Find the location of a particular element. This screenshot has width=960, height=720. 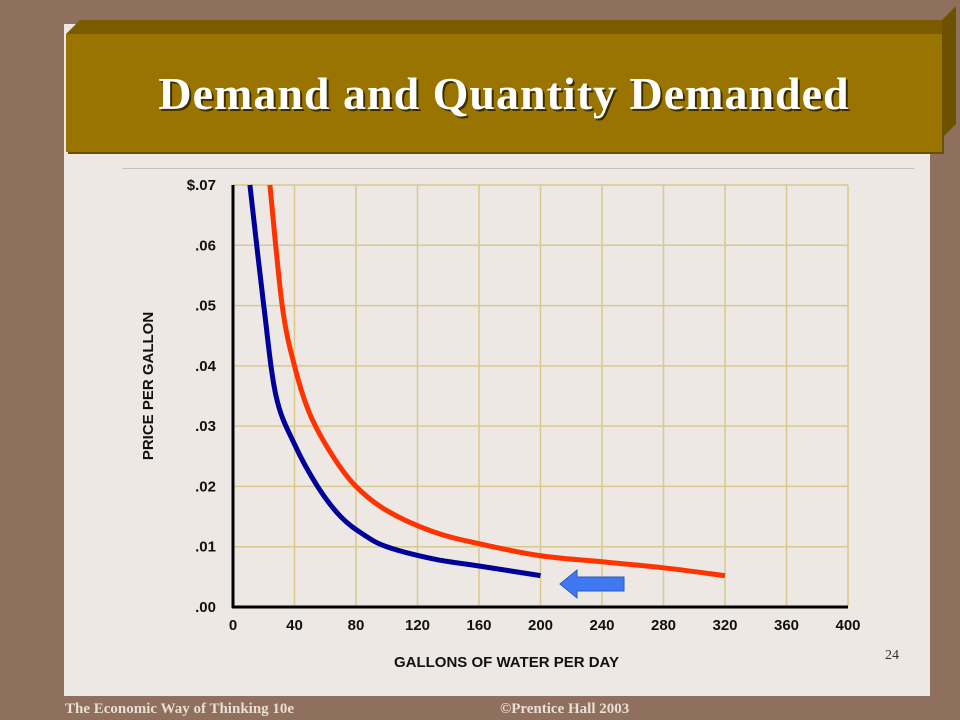

x-tick-label: 360 is located at coordinates (786, 625).